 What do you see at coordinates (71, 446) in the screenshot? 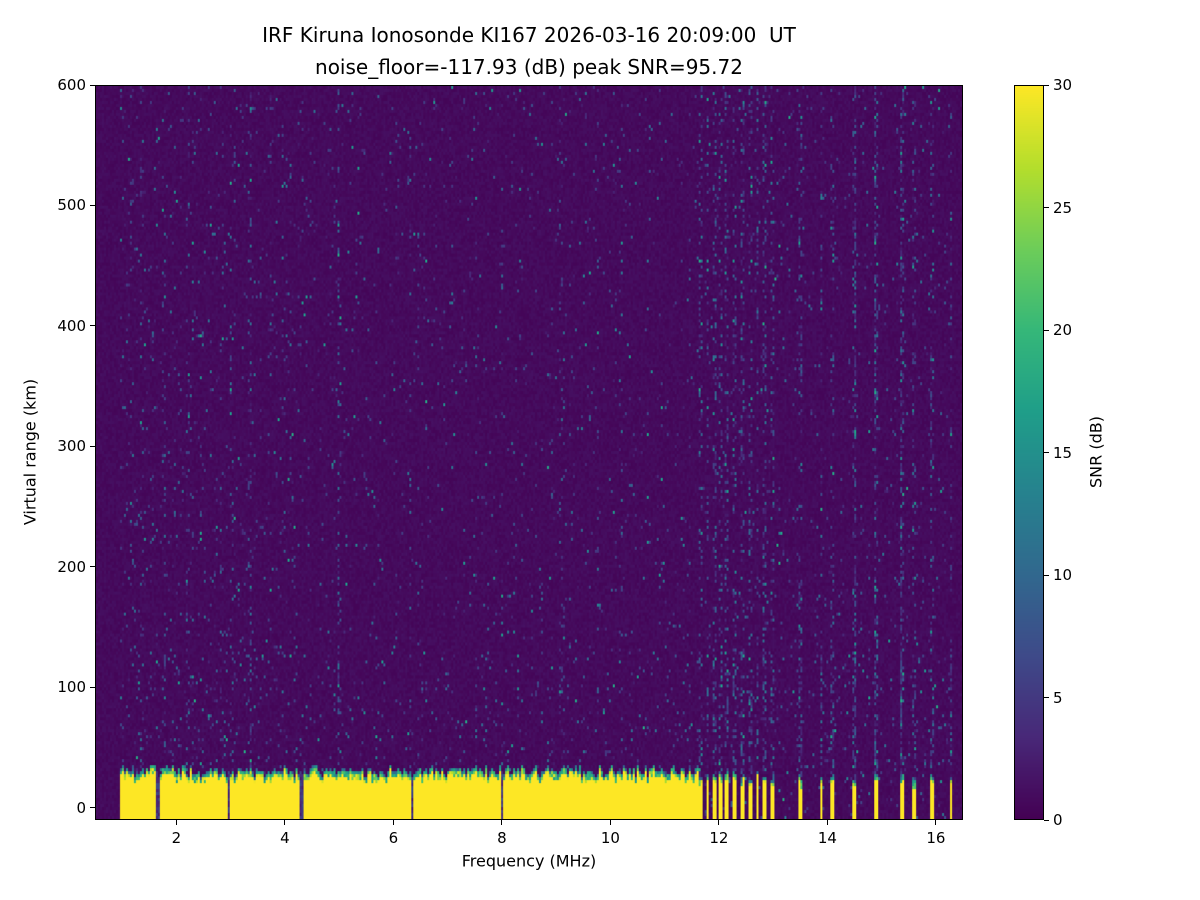
I see `y-tick-label: 300` at bounding box center [71, 446].